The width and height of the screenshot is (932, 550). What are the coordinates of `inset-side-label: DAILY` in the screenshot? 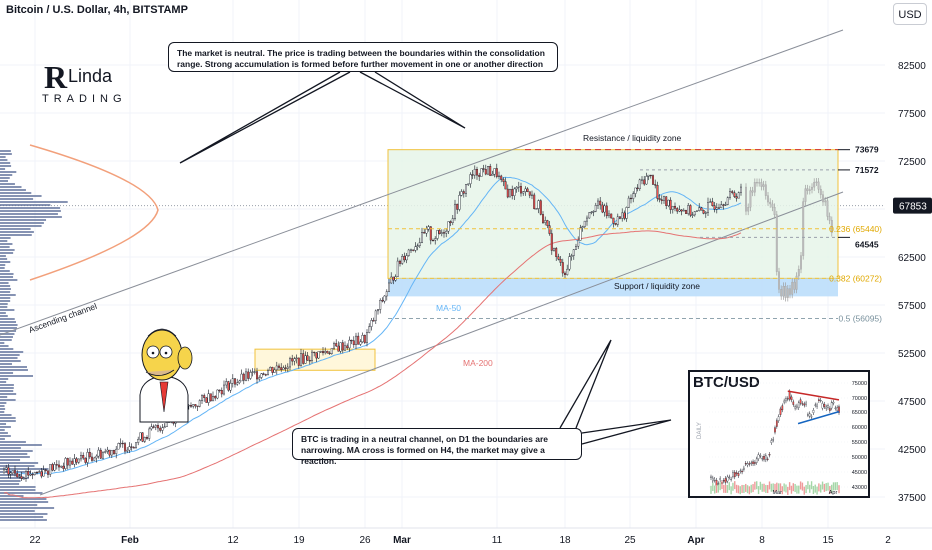 It's located at (700, 430).